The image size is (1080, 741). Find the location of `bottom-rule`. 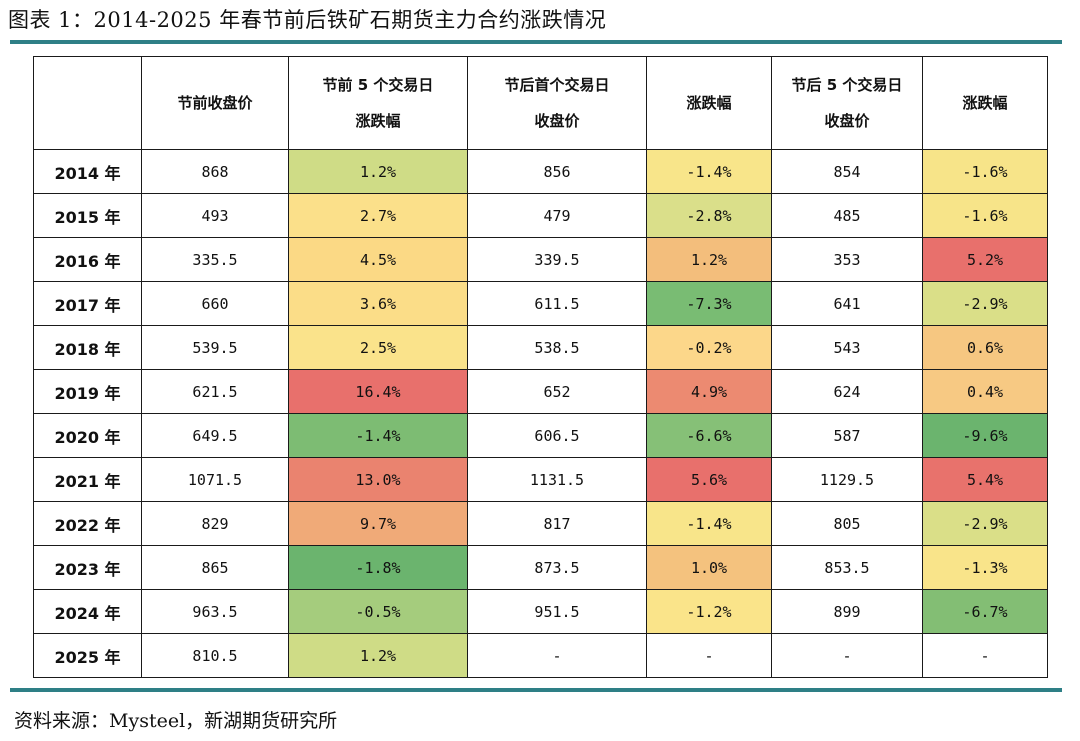

bottom-rule is located at coordinates (536, 690).